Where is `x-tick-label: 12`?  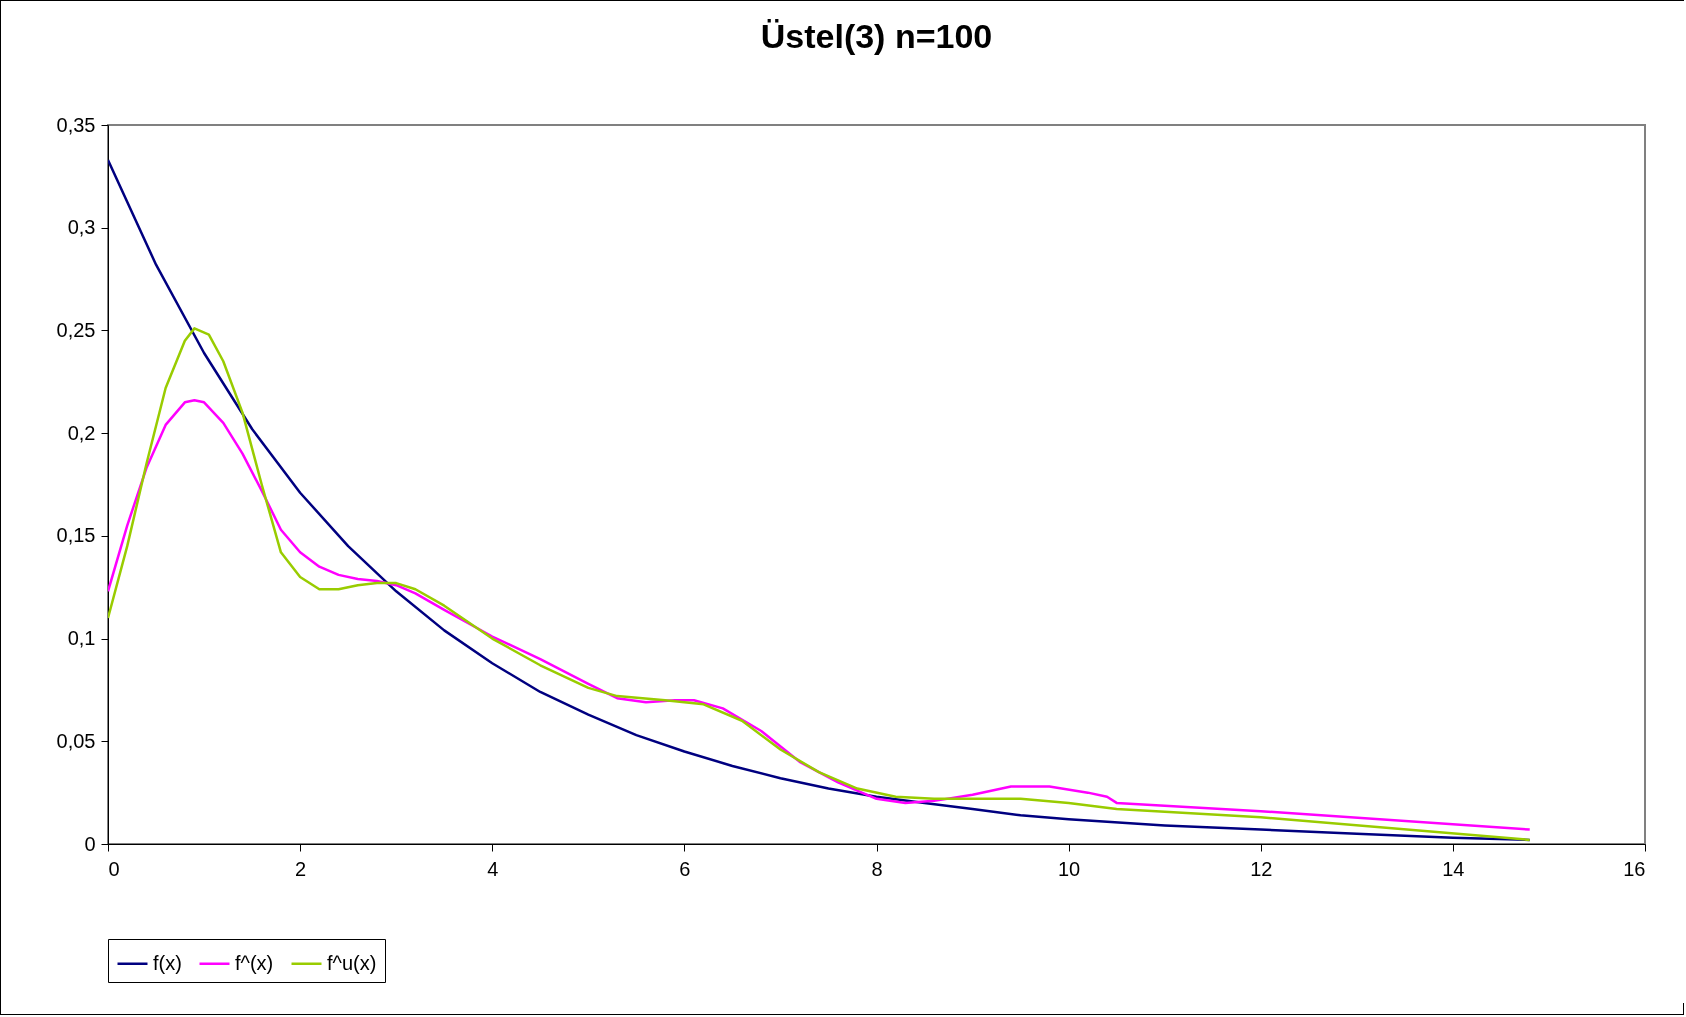
x-tick-label: 12 is located at coordinates (1261, 868).